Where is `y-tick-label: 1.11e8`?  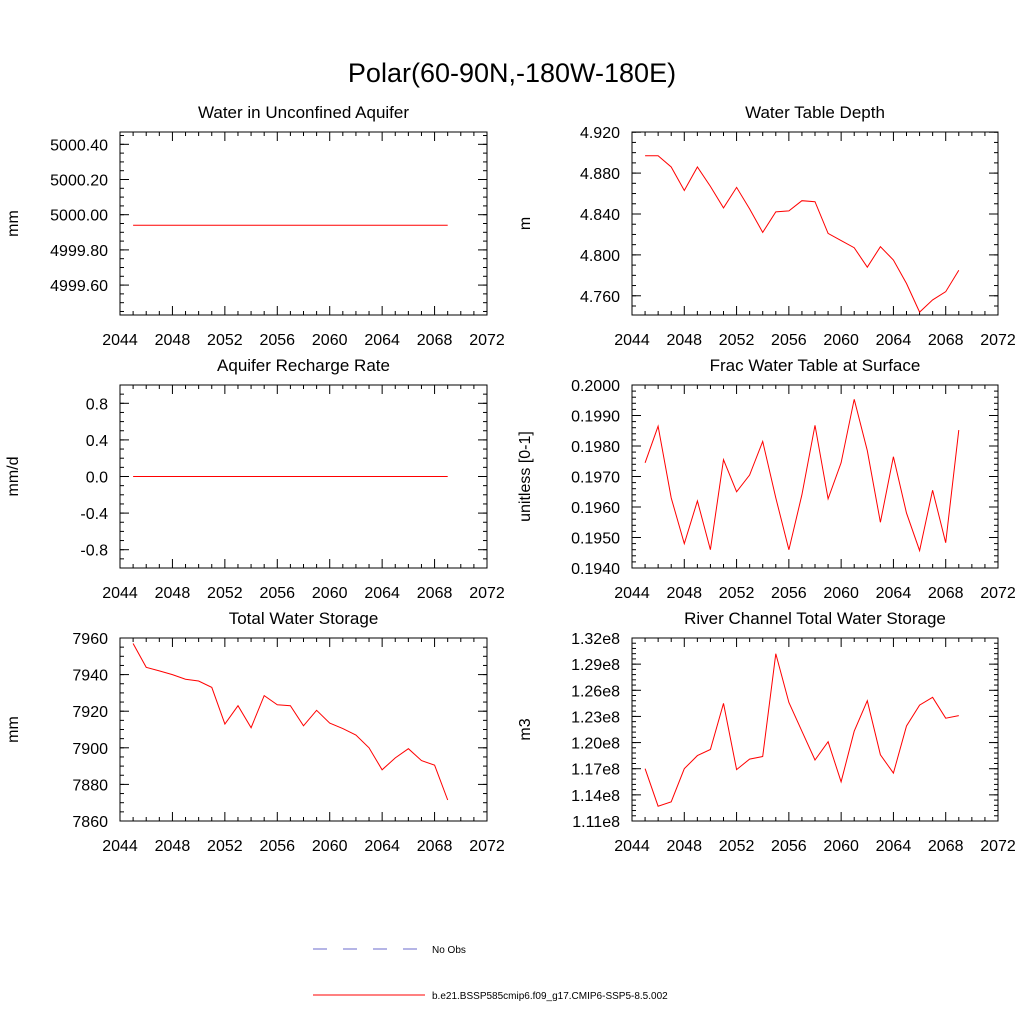
y-tick-label: 1.11e8 is located at coordinates (596, 822).